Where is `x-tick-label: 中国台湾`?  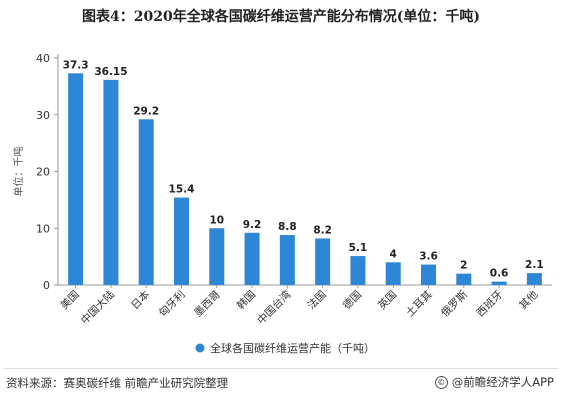 x-tick-label: 中国台湾 is located at coordinates (274, 307).